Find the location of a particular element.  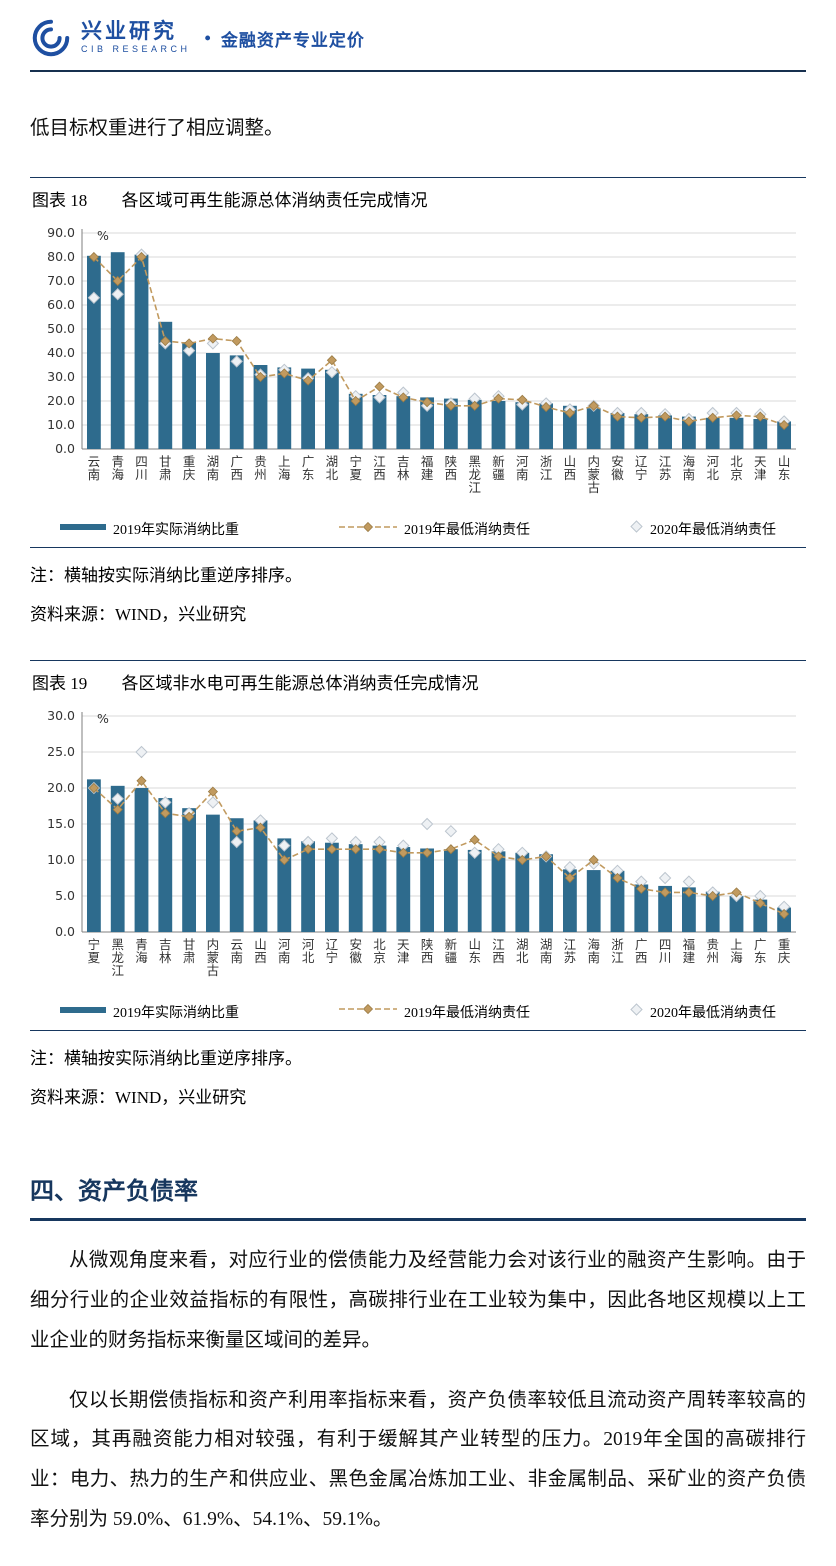

svg-text: 0.0 is located at coordinates (65, 448).